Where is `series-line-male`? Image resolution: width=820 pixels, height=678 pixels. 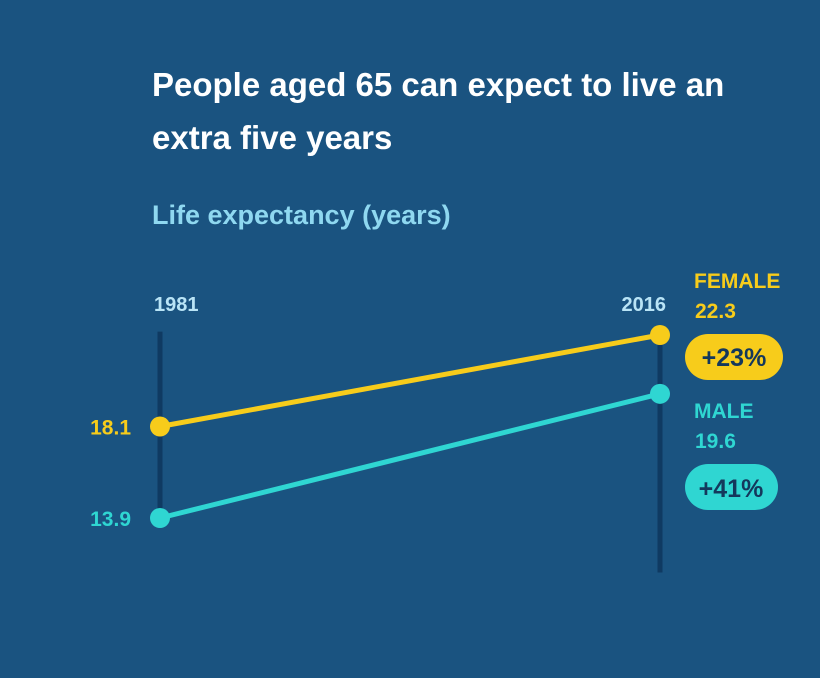
series-line-male is located at coordinates (410, 456).